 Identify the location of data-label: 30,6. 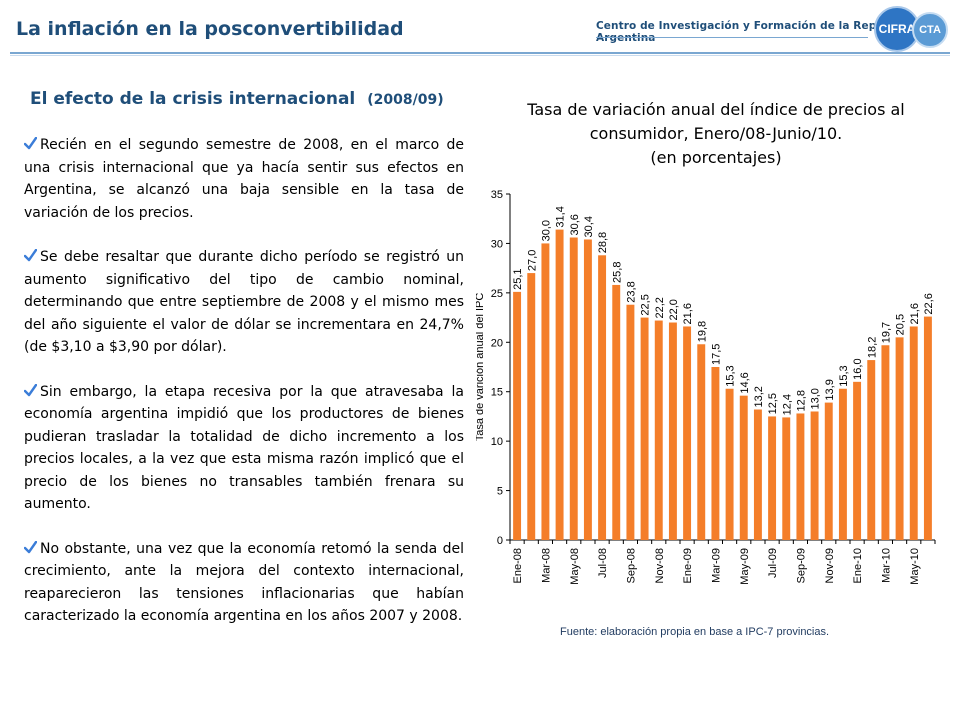
(575, 224).